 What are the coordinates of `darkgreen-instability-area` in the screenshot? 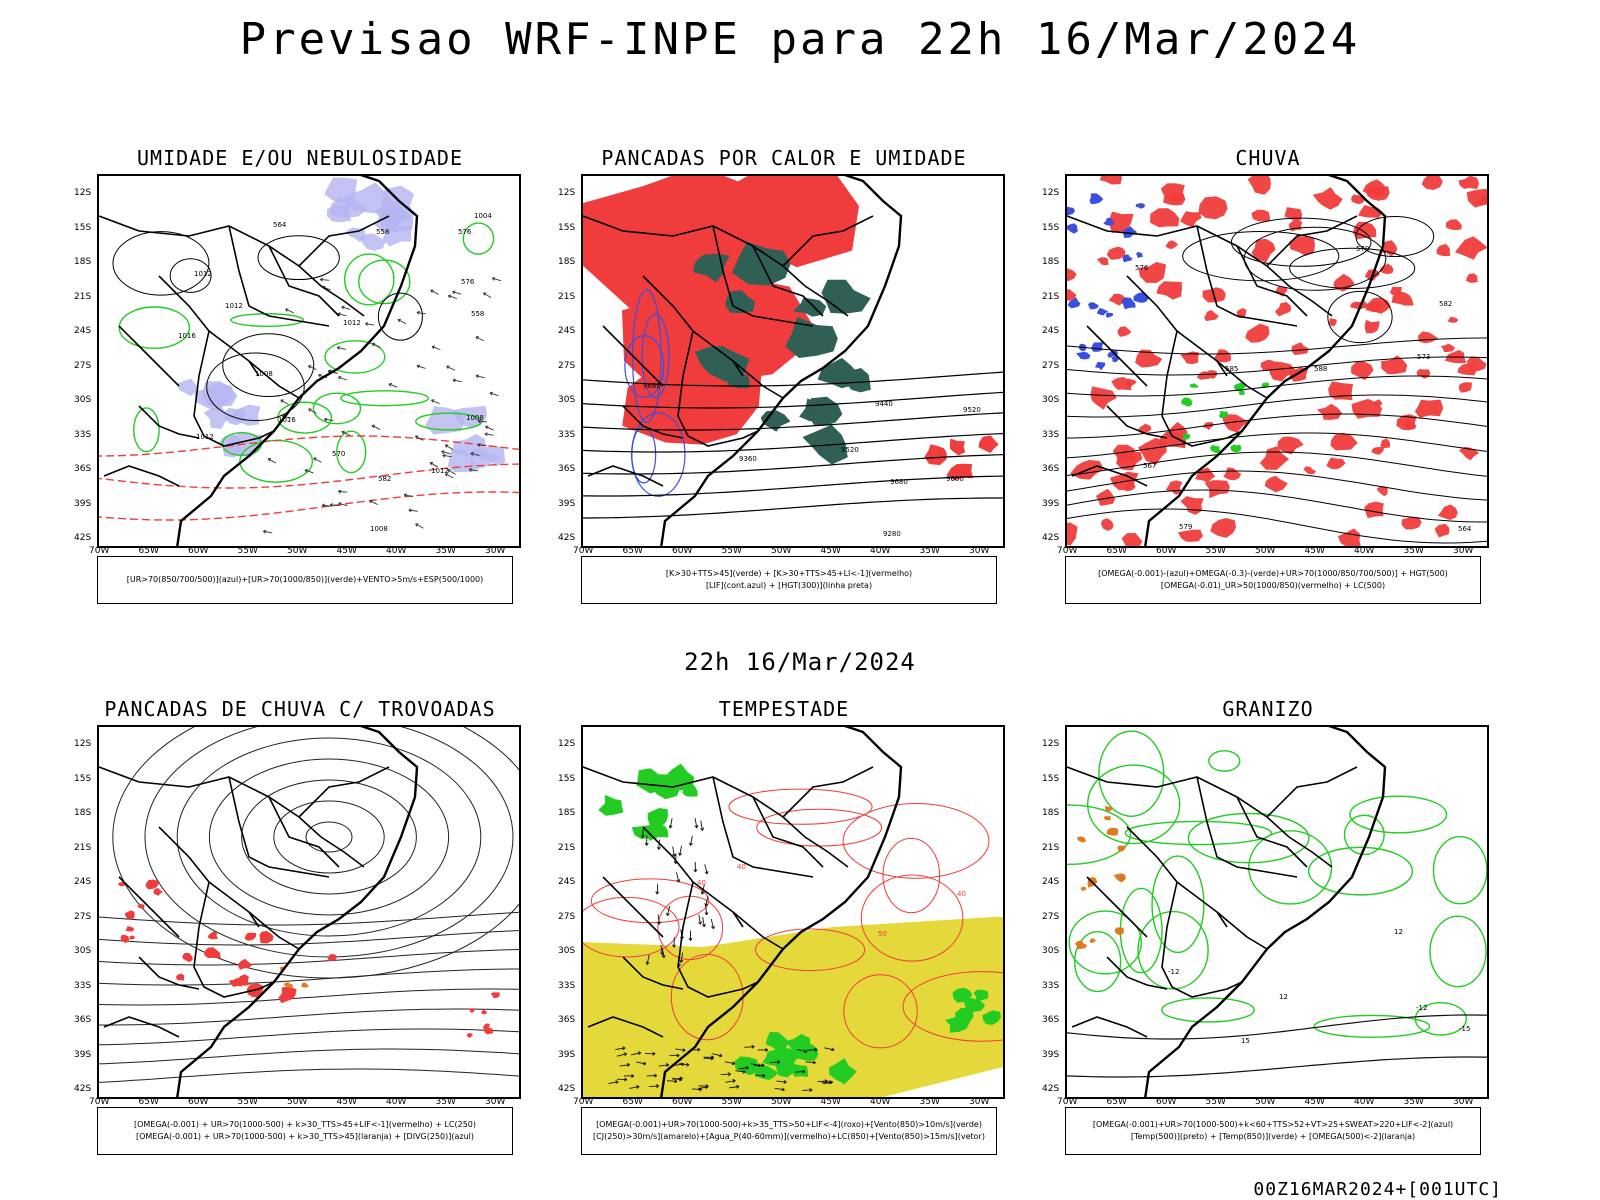 It's located at (826, 411).